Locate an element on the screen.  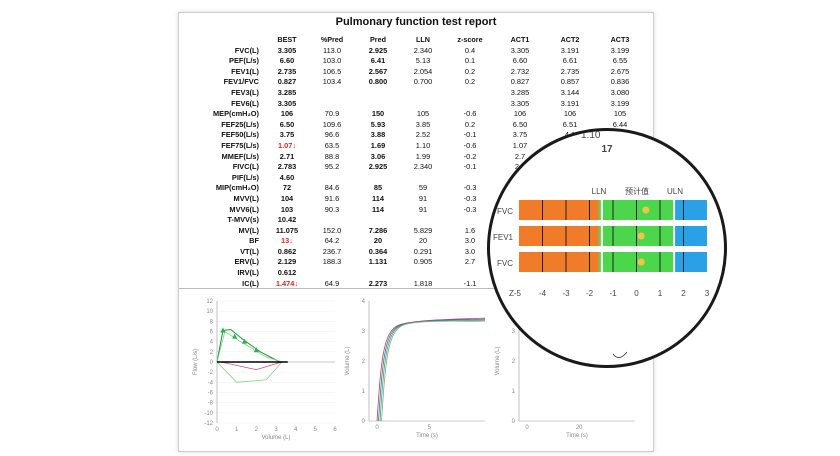
x-tick-label: 0 is located at coordinates (217, 430).